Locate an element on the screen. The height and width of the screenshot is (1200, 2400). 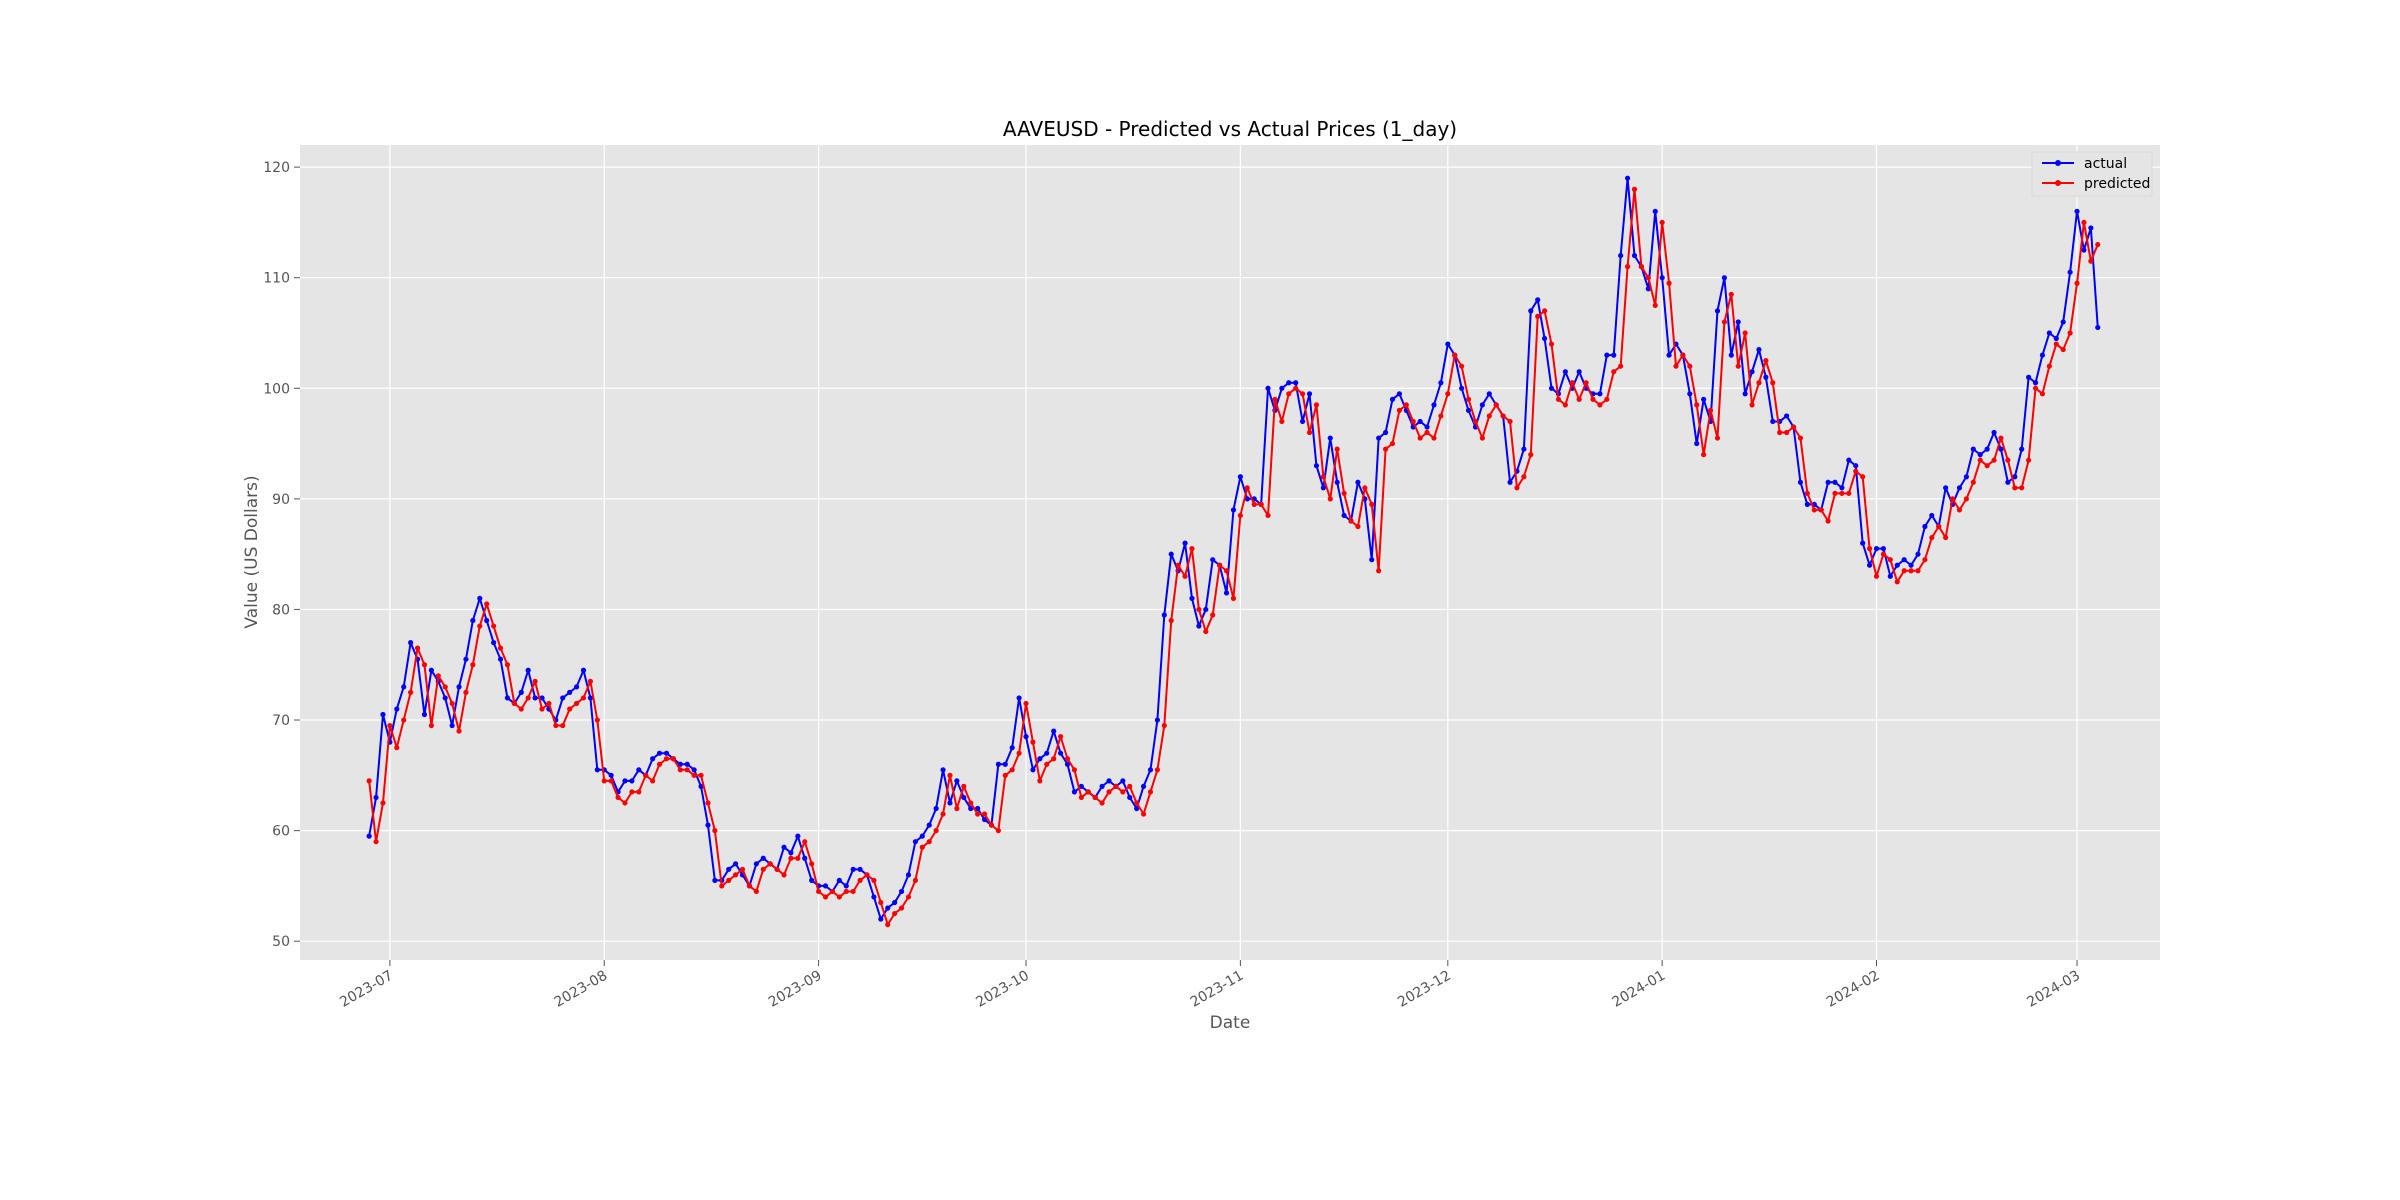
x-tick-label: 2023-11 is located at coordinates (1217, 989).